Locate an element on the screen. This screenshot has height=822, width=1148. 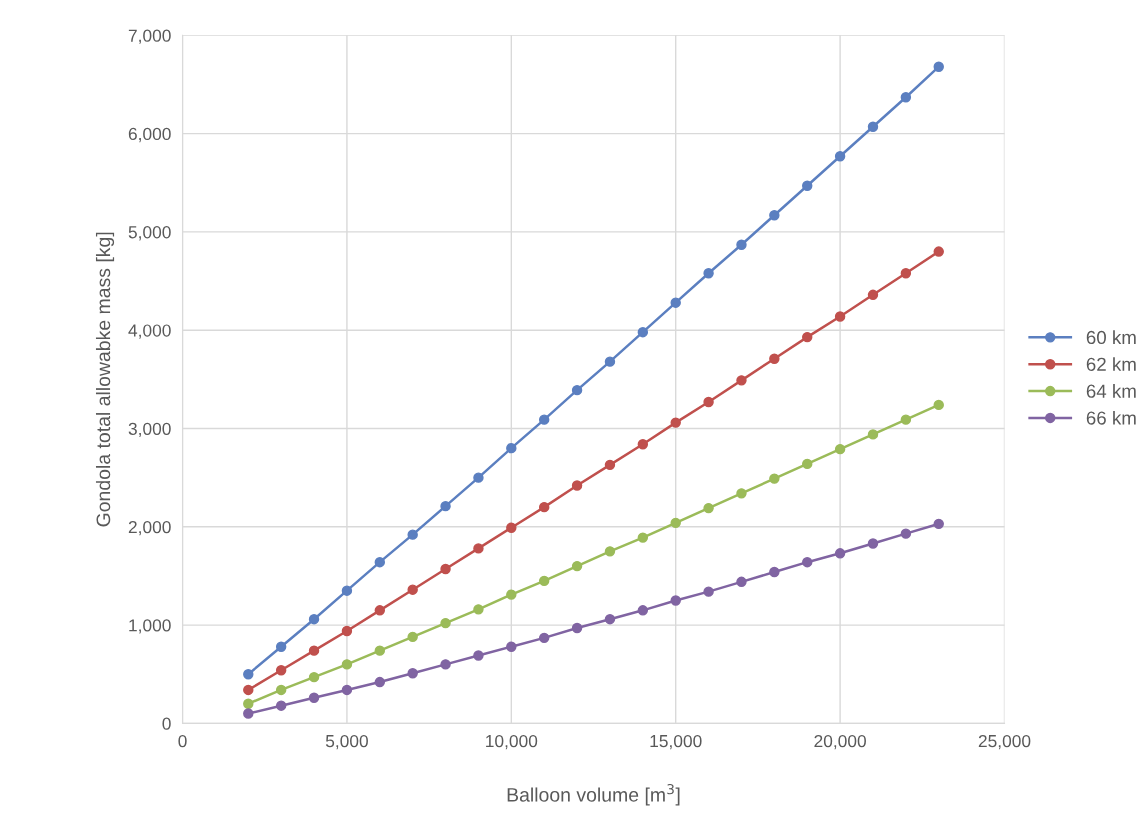
x-tick-label: 10,000 is located at coordinates (512, 742).